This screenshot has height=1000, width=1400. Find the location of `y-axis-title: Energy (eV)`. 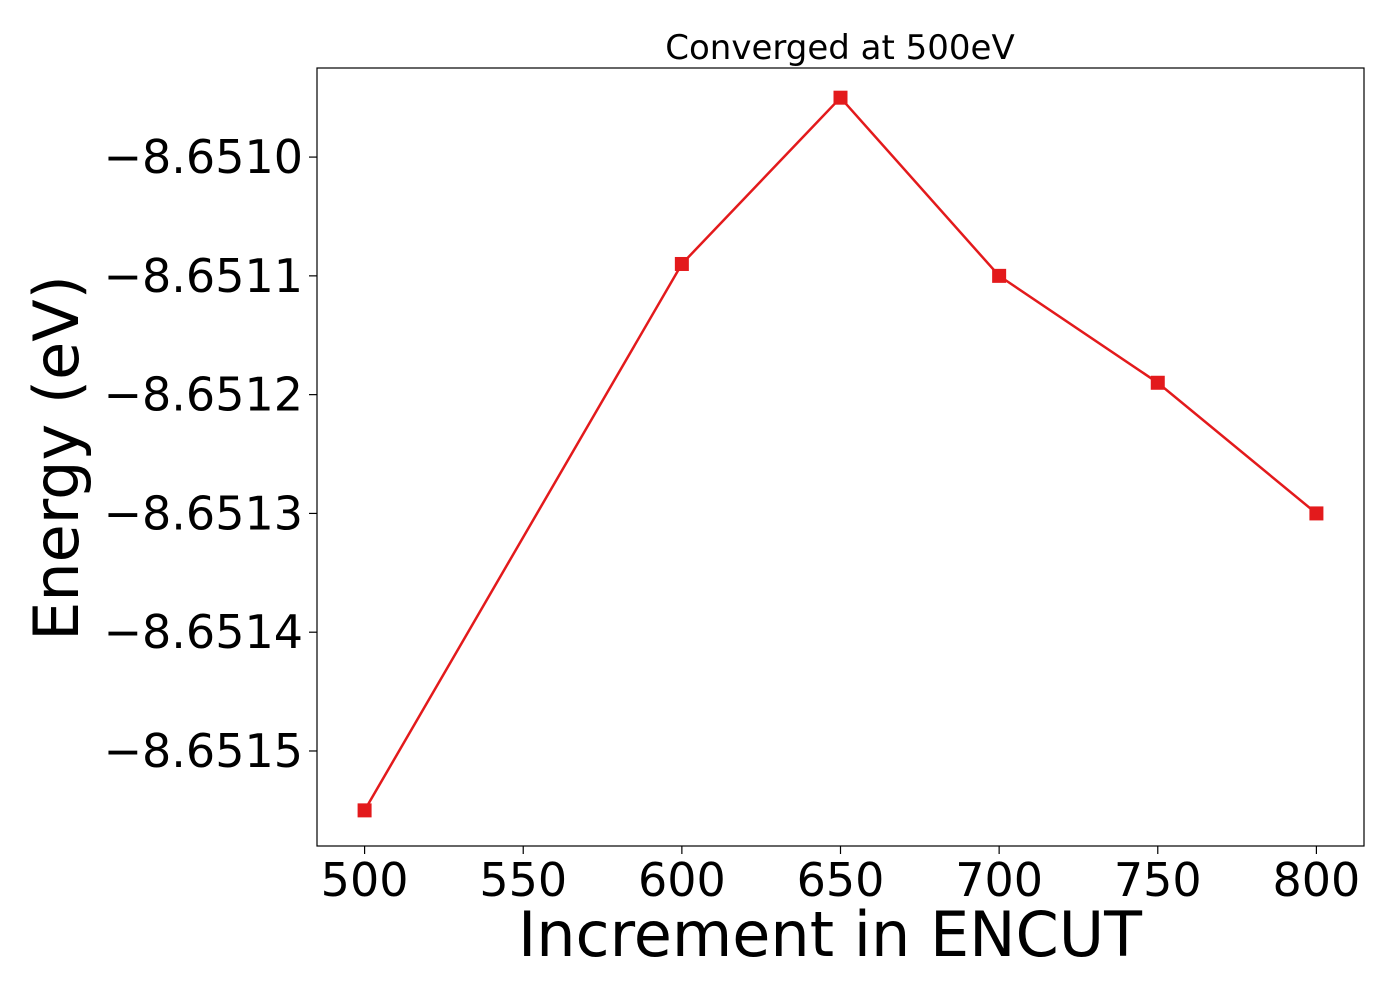

y-axis-title: Energy (eV) is located at coordinates (56, 458).